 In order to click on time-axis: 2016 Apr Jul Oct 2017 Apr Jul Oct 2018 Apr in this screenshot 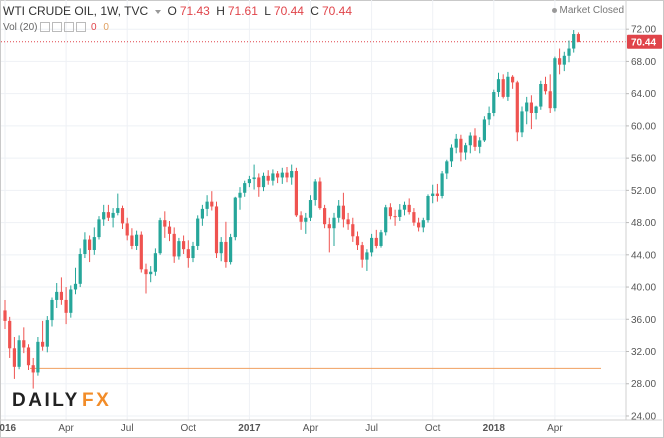, I will do `click(281, 428)`.